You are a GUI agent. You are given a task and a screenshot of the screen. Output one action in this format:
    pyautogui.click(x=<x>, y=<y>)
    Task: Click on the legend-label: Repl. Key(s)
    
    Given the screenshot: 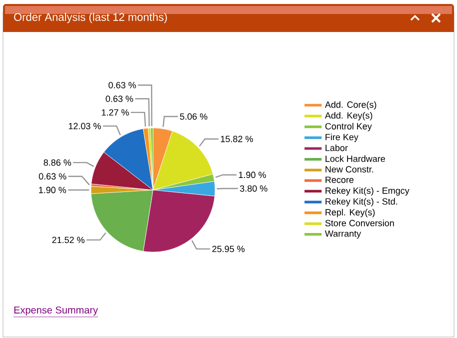 What is the action you would take?
    pyautogui.click(x=350, y=213)
    